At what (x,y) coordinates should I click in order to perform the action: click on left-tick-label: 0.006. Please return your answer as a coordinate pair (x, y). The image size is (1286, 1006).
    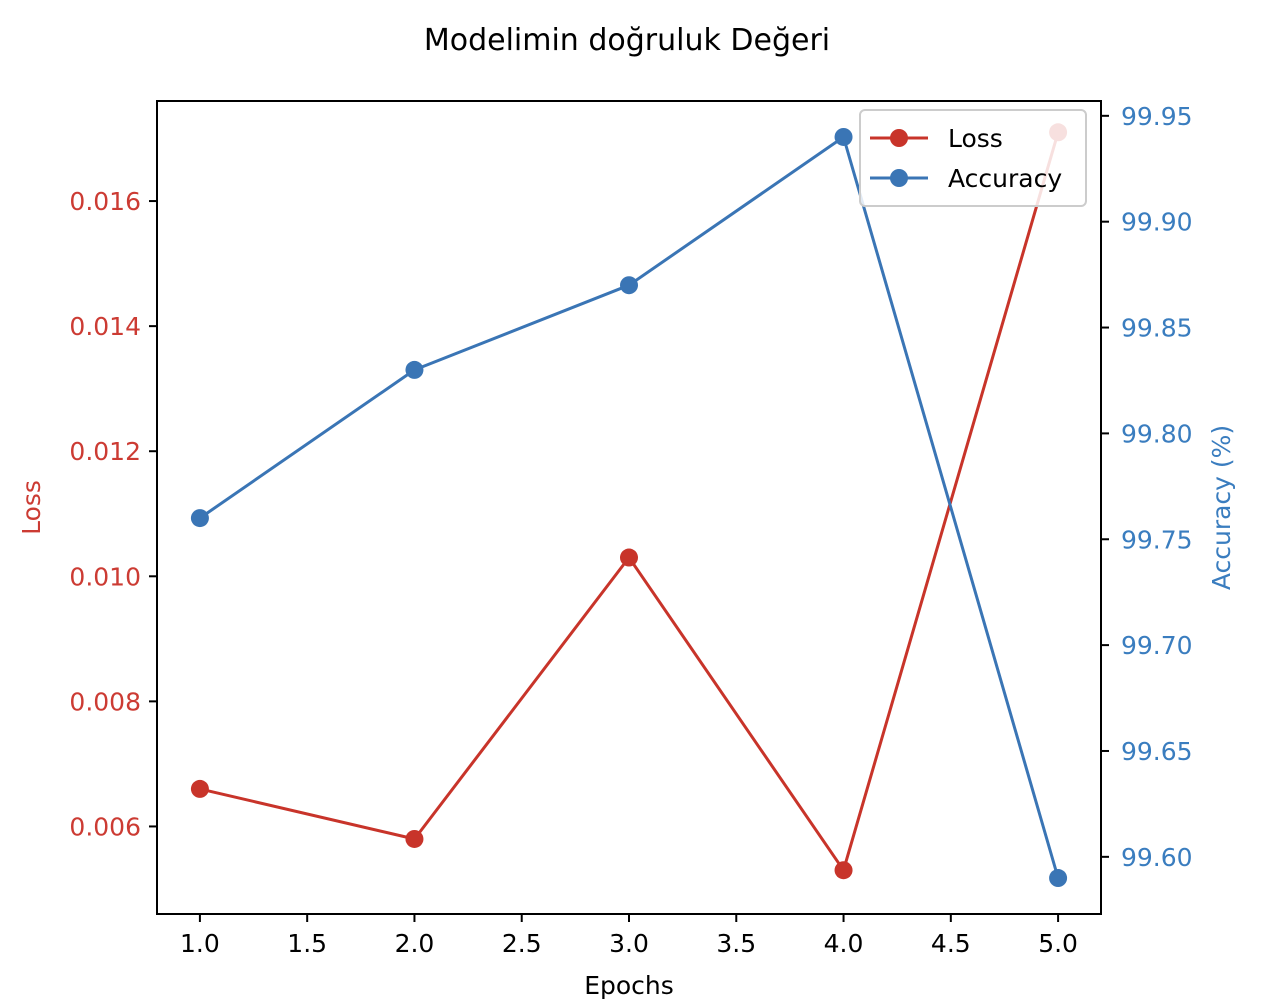
    Looking at the image, I should click on (105, 826).